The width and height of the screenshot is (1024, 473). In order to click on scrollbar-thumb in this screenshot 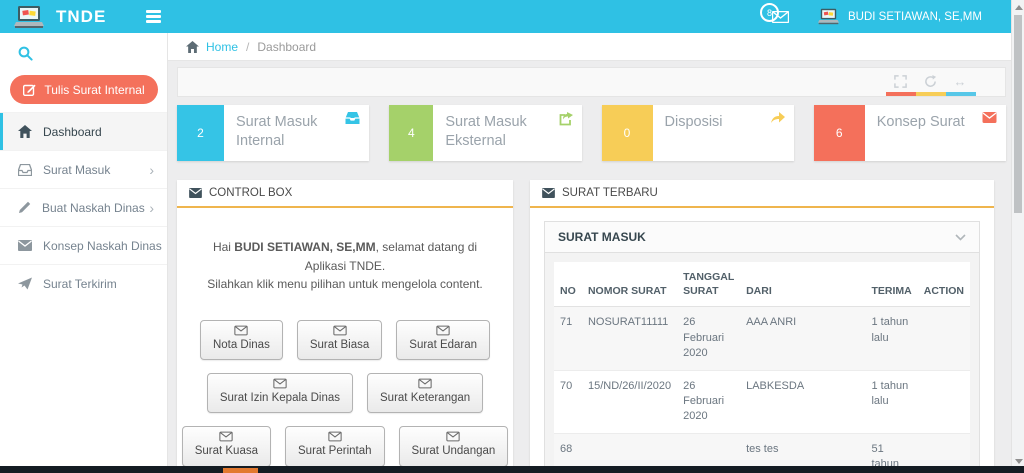, I will do `click(1018, 114)`.